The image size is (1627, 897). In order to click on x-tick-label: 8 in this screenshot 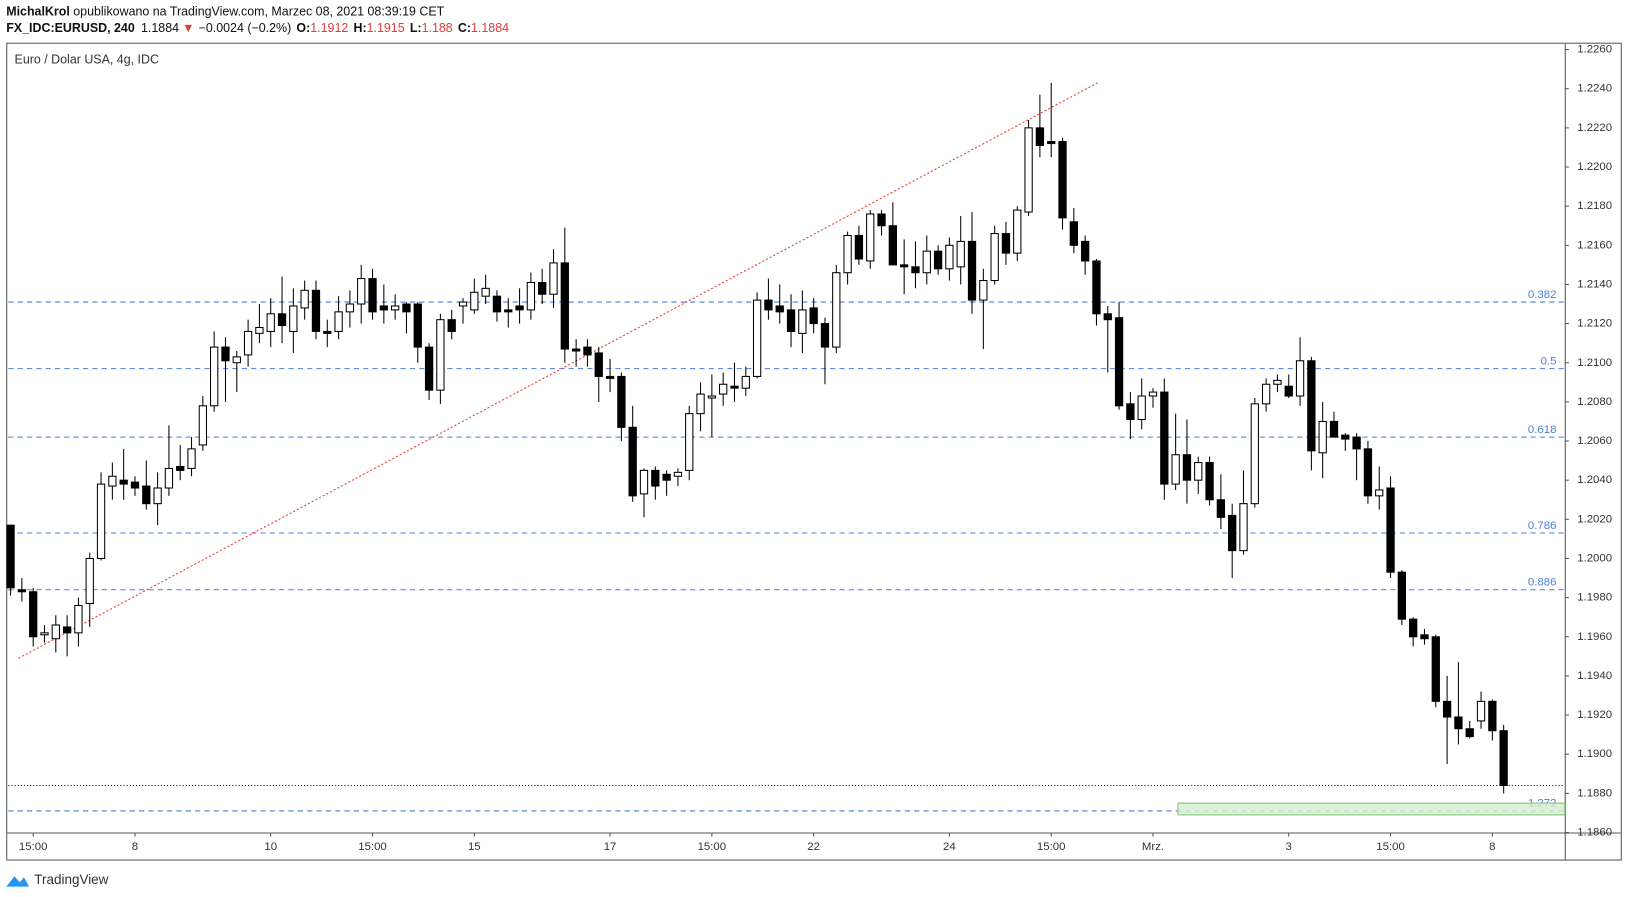, I will do `click(1492, 847)`.